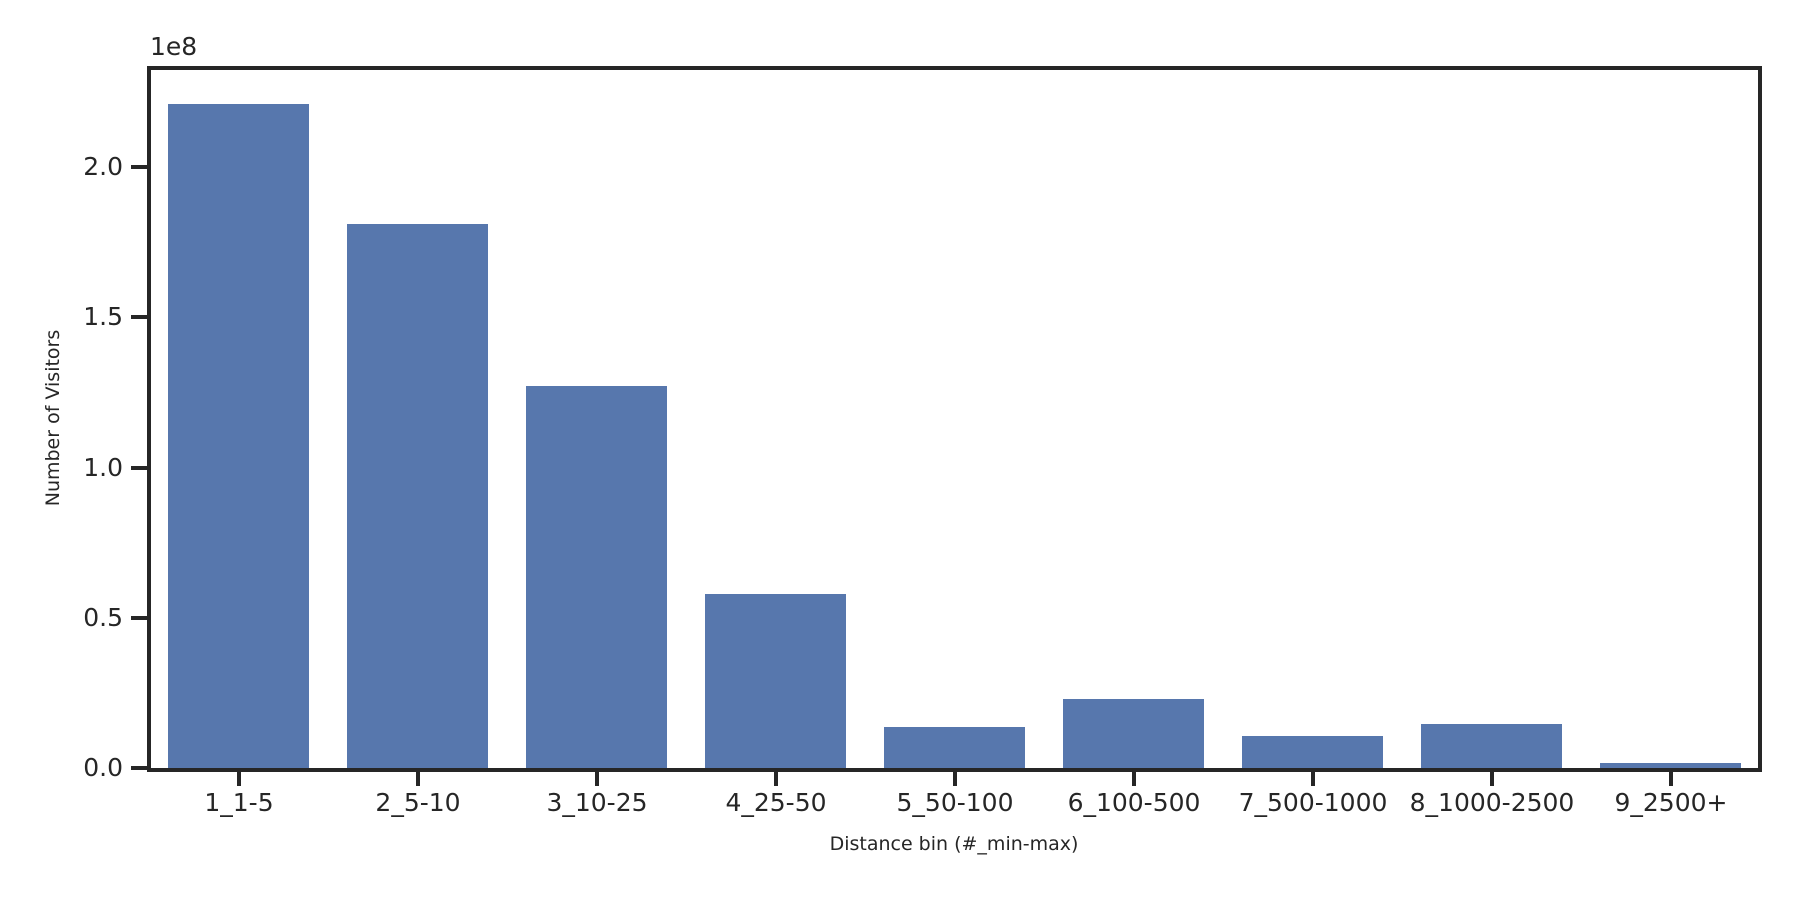 The height and width of the screenshot is (900, 1800). Describe the element at coordinates (776, 802) in the screenshot. I see `x-tick-label: 4_25-50` at that location.